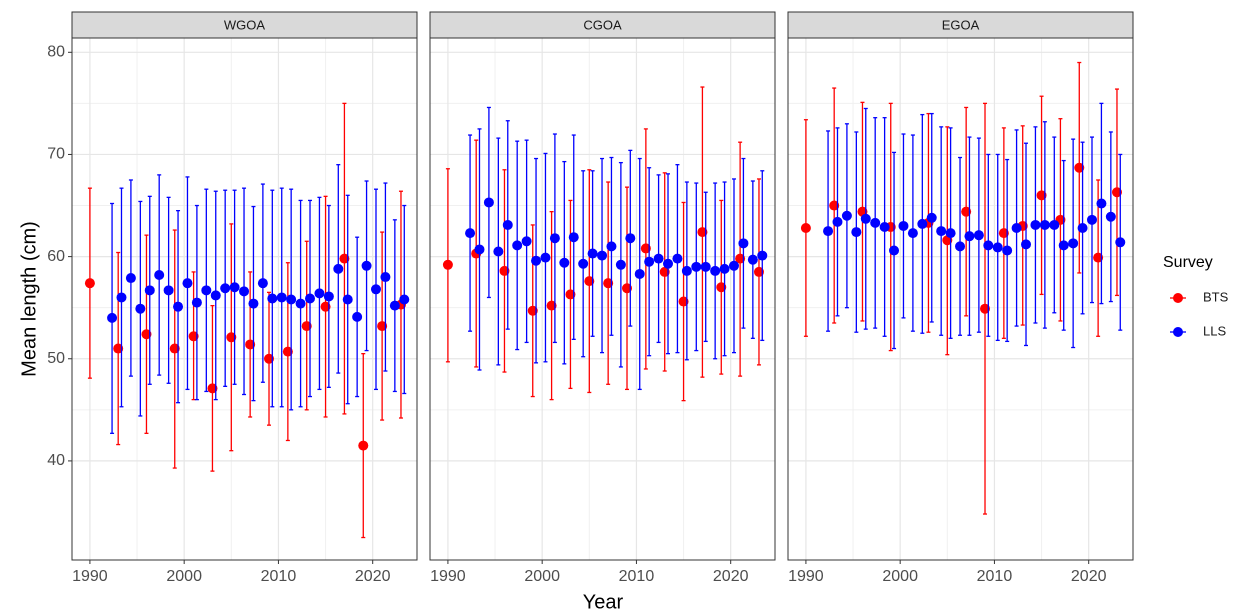 The image size is (1241, 615). I want to click on x-axis-title: Year, so click(603, 602).